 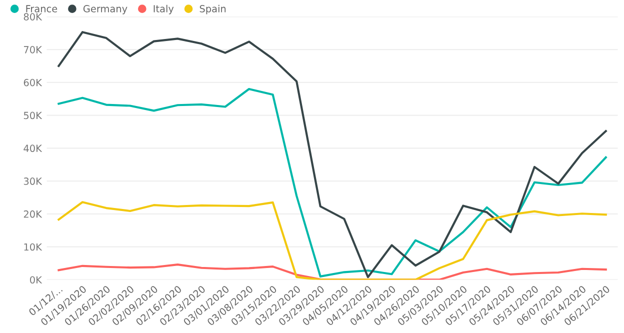 What do you see at coordinates (33, 16) in the screenshot?
I see `y-tick-label: 80K` at bounding box center [33, 16].